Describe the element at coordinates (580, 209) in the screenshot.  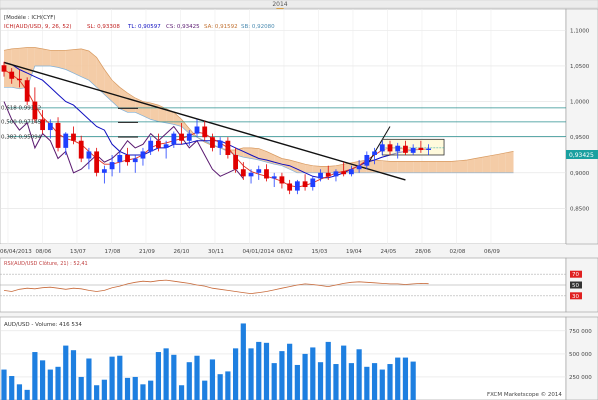
I see `price-tick-label: 0,8500` at that location.